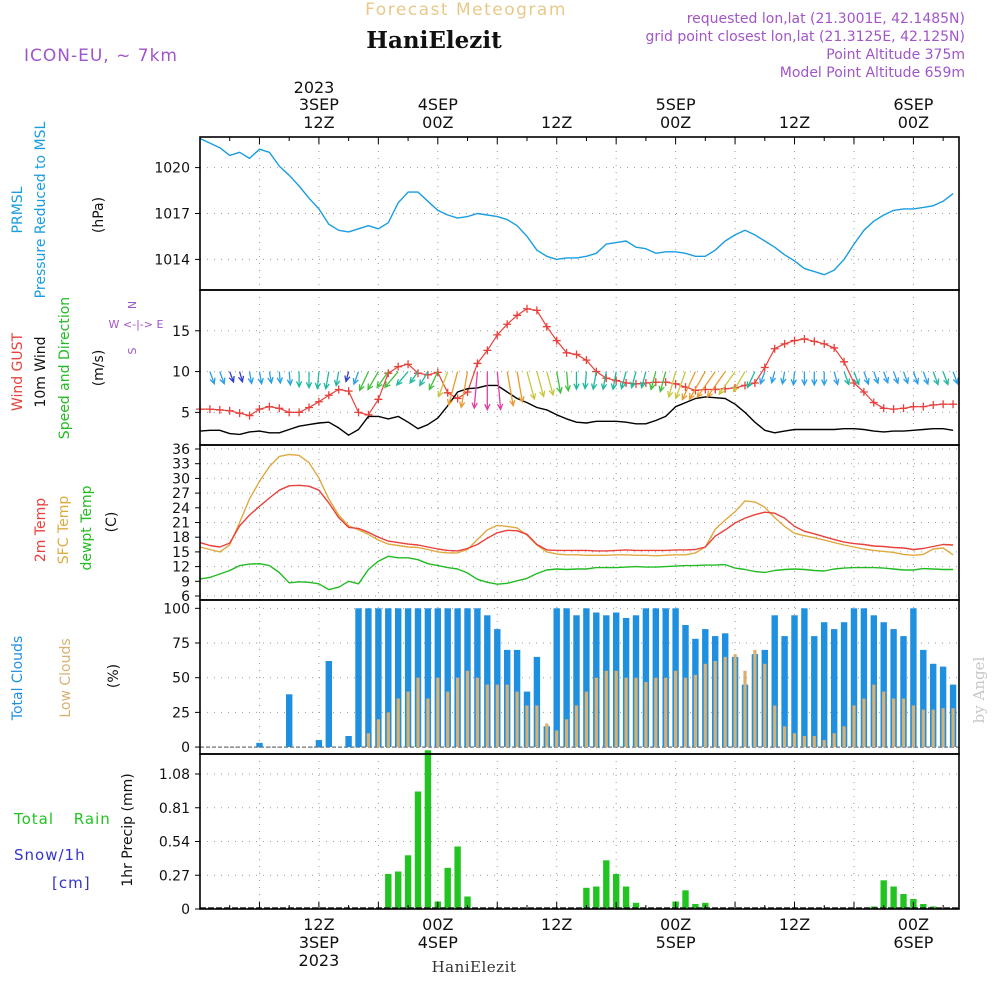  Describe the element at coordinates (576, 573) in the screenshot. I see `dewpt-line` at that location.